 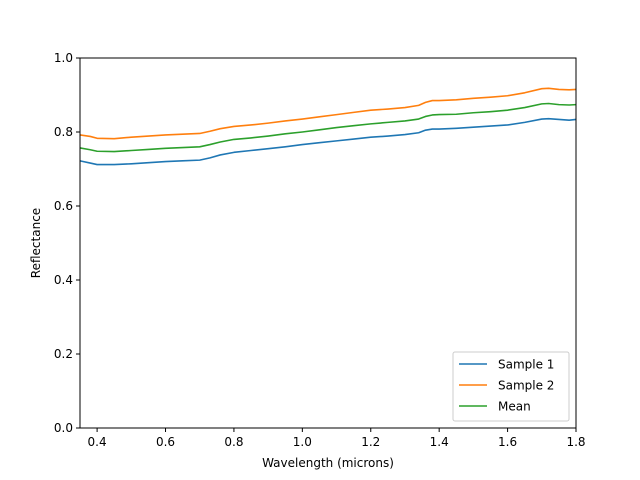 What do you see at coordinates (63, 206) in the screenshot?
I see `y-tick-label: 0.6` at bounding box center [63, 206].